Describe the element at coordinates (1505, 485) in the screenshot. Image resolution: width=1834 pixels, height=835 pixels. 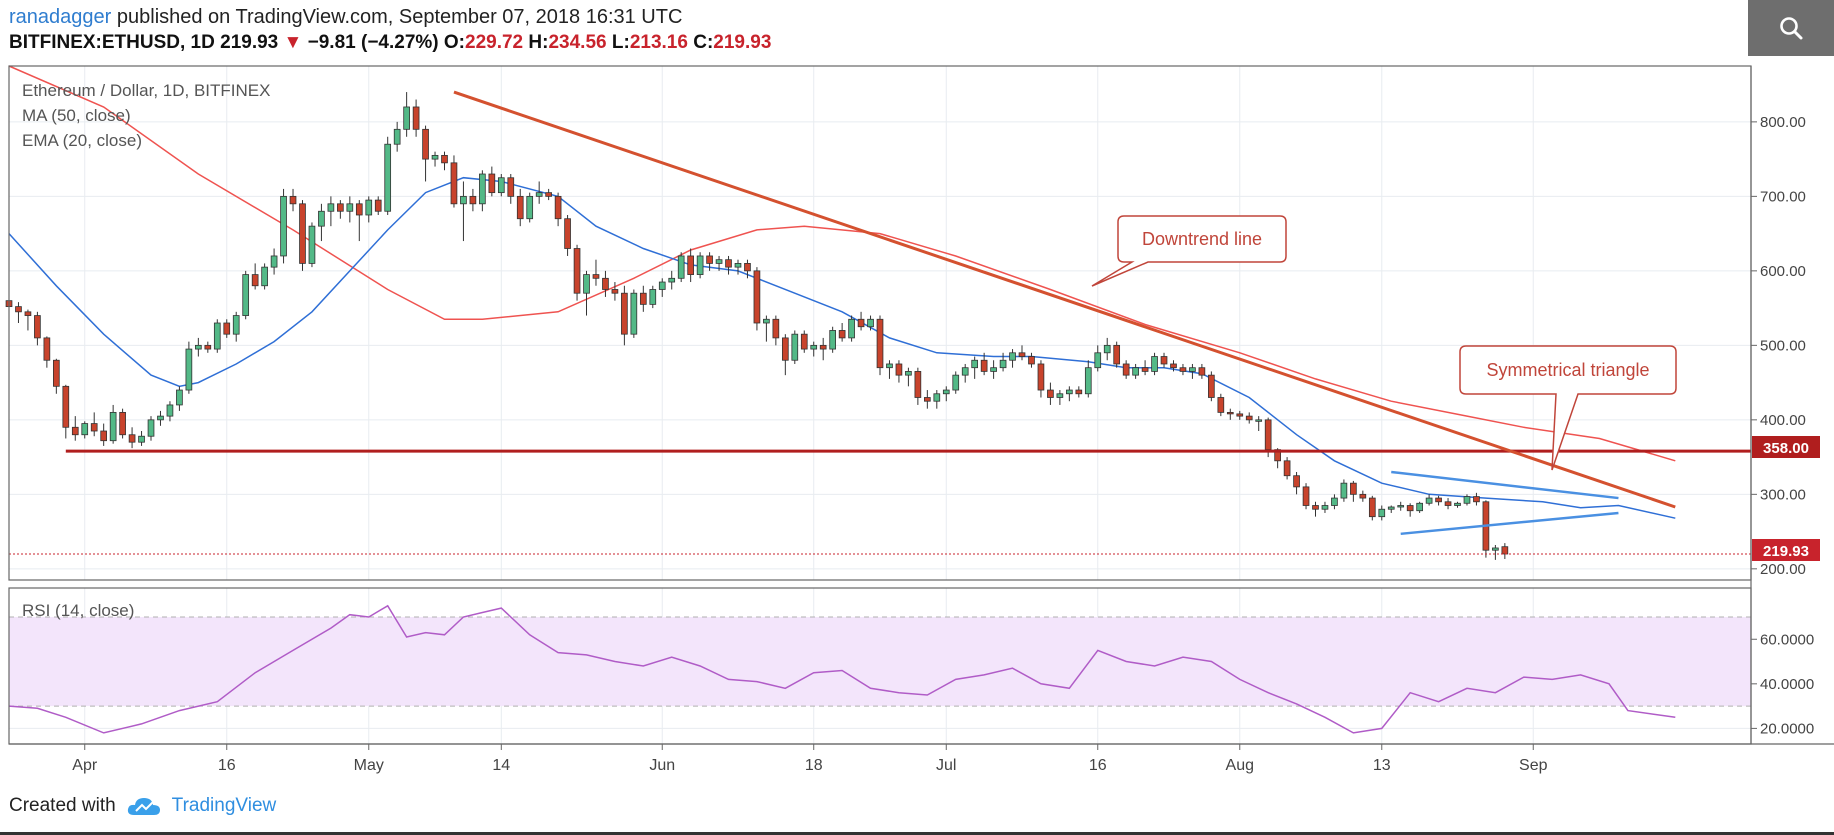
I see `triangle-upper-line` at that location.